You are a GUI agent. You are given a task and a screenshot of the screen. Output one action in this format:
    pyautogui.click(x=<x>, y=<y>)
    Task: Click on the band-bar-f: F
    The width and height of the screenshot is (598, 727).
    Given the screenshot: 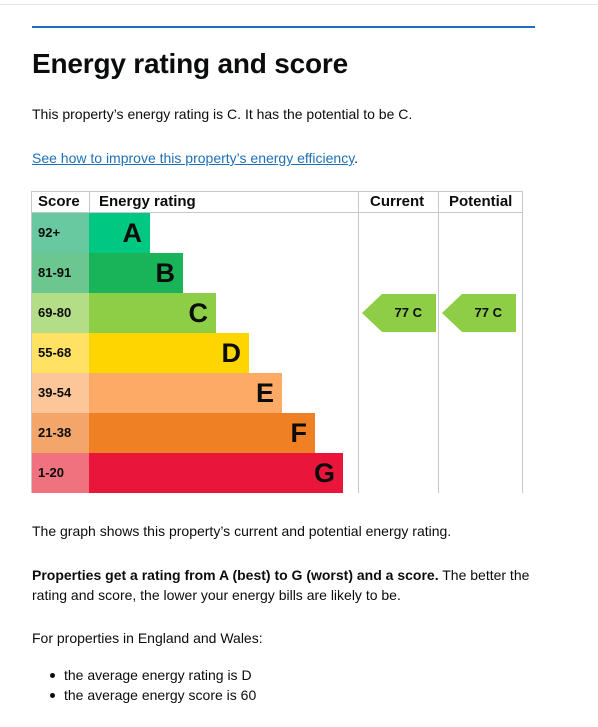 What is the action you would take?
    pyautogui.click(x=202, y=433)
    